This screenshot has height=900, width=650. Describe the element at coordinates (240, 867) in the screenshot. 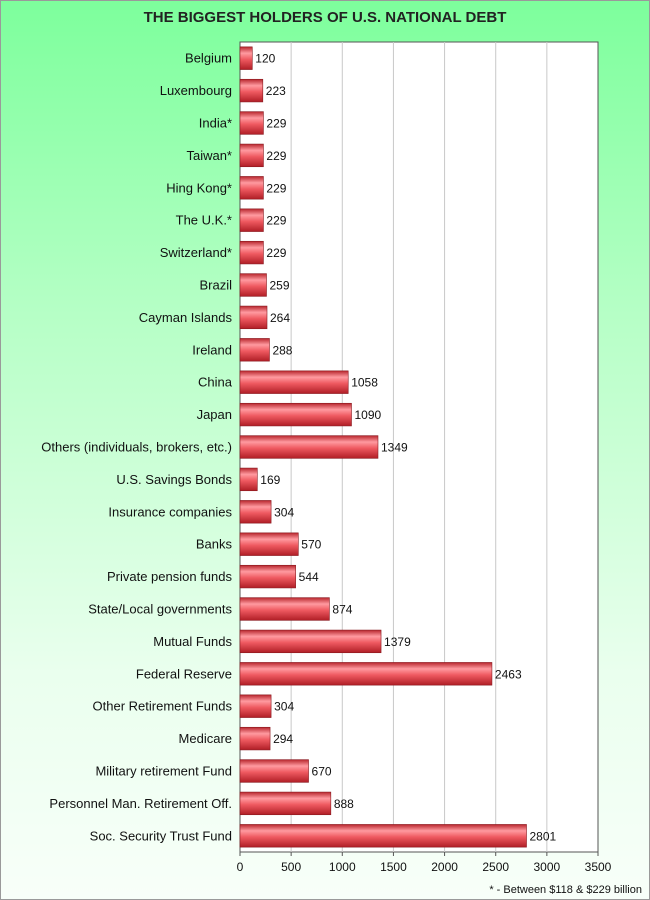

I see `x-tick-label: 0` at that location.